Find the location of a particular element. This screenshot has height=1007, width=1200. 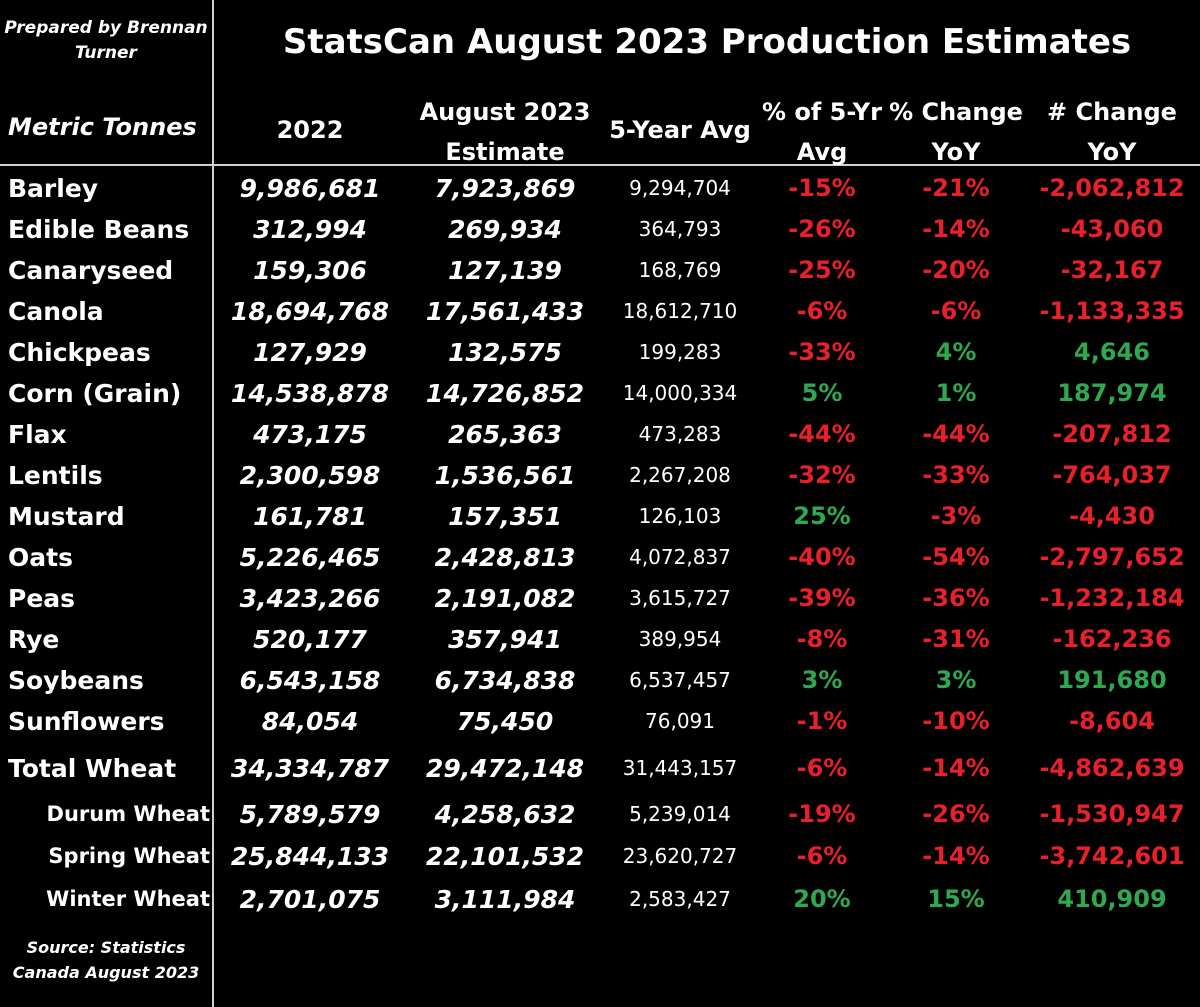

cell-pct5: -32% is located at coordinates (822, 475).